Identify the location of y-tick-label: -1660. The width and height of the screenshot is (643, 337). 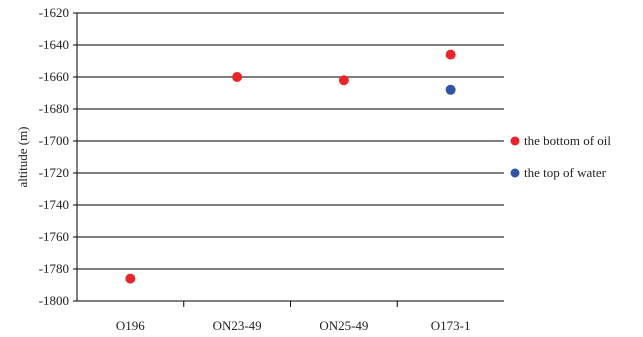
(54, 76).